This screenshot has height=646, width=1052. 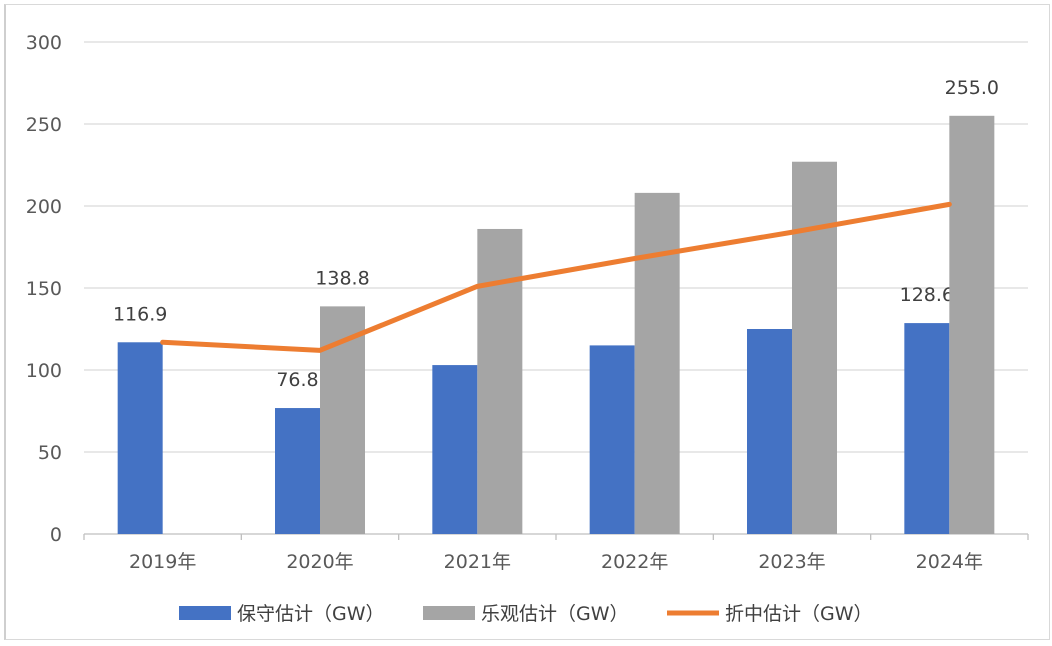 What do you see at coordinates (477, 562) in the screenshot?
I see `x-tick-label: 2021年` at bounding box center [477, 562].